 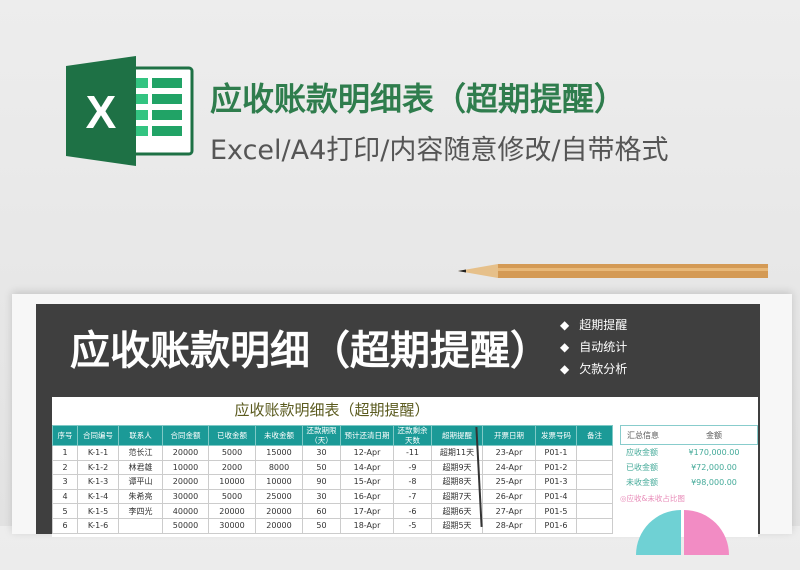 I want to click on table-cell: 16-Apr, so click(x=367, y=496).